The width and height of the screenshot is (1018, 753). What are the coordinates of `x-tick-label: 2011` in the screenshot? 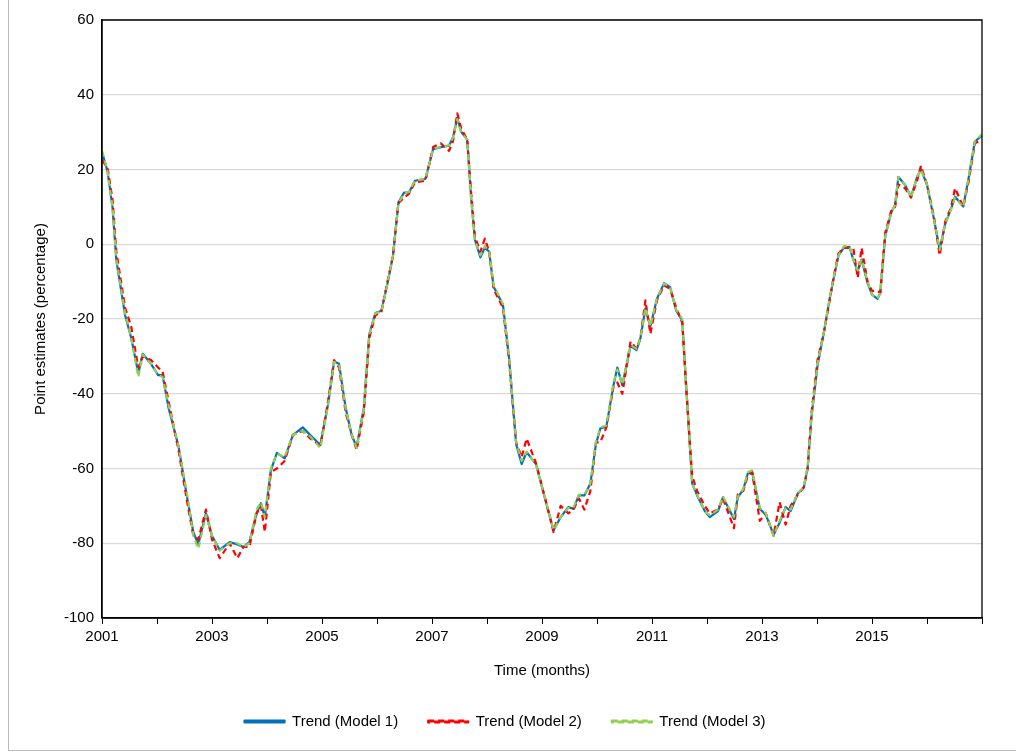 It's located at (652, 636).